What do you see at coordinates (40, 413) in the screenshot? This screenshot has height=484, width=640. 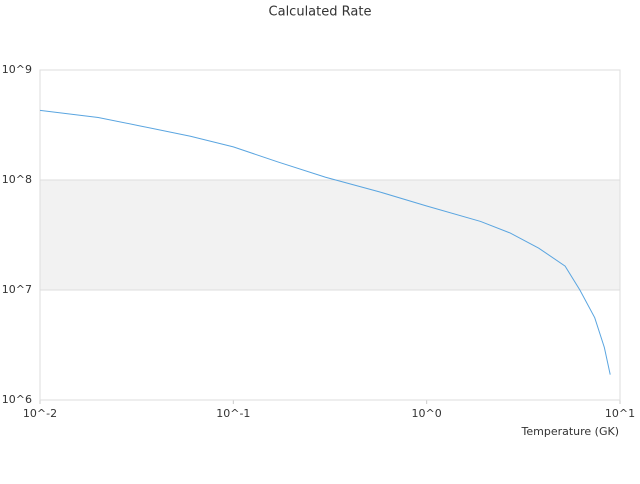 I see `x-tick-label: 10^-2` at bounding box center [40, 413].